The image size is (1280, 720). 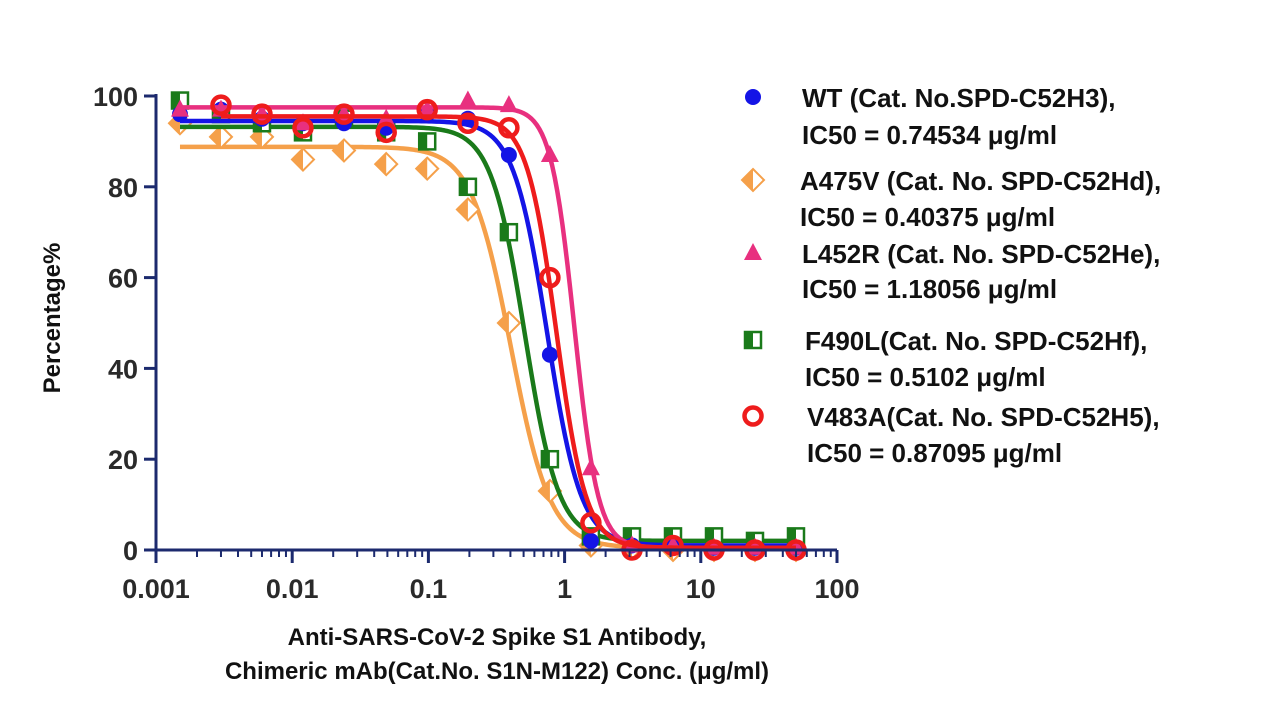 I want to click on x-ticks: 0.001 0.01 0.1 1 10 100, so click(x=491, y=577).